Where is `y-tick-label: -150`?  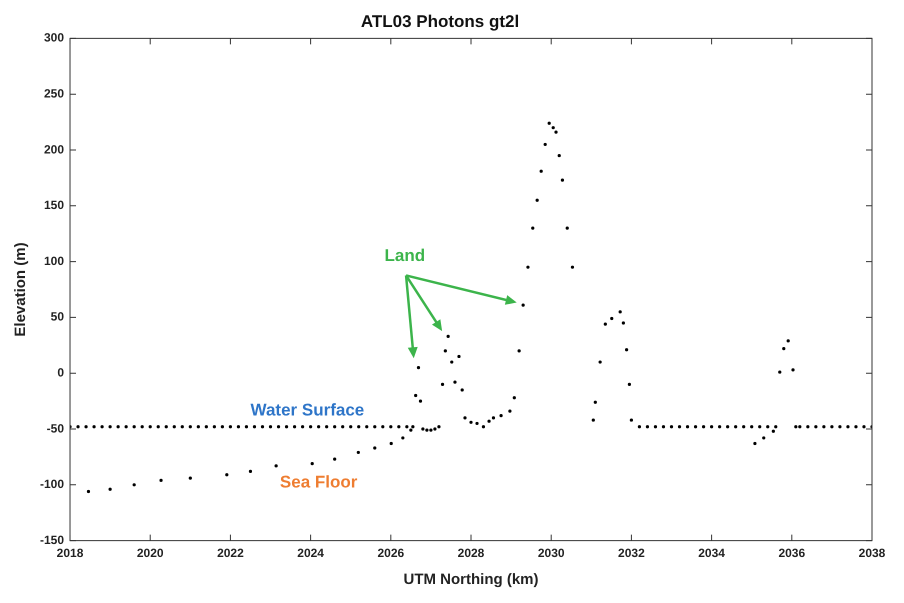 y-tick-label: -150 is located at coordinates (52, 539).